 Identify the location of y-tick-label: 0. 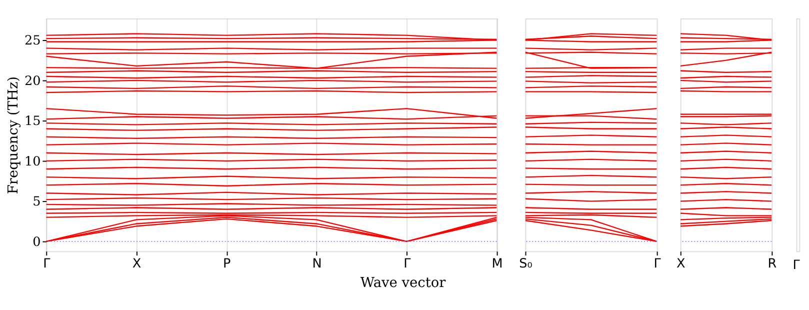
(36, 242).